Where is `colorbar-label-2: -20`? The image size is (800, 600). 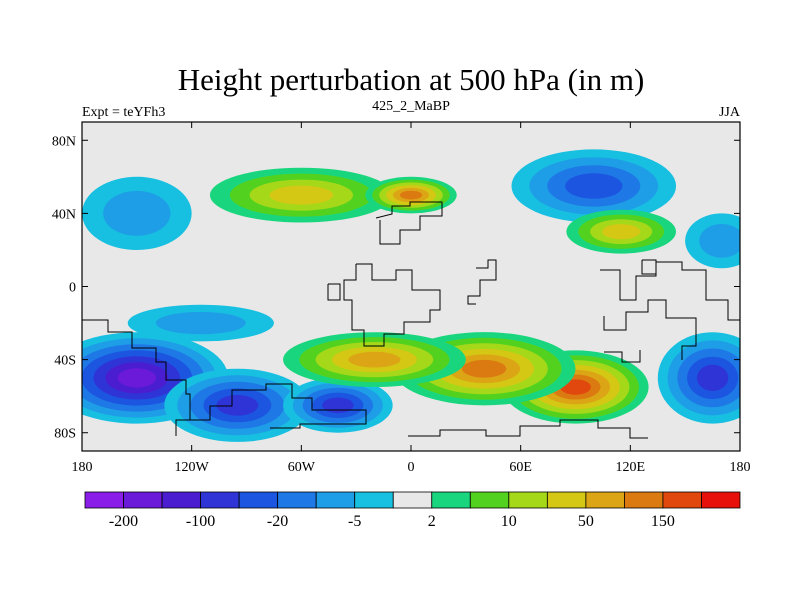 colorbar-label-2: -20 is located at coordinates (277, 521).